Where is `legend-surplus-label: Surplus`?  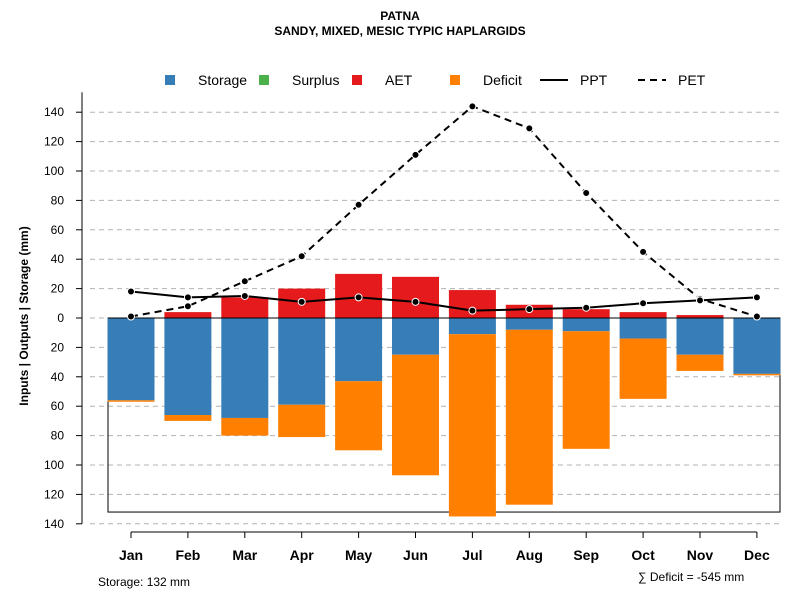 legend-surplus-label: Surplus is located at coordinates (315, 80).